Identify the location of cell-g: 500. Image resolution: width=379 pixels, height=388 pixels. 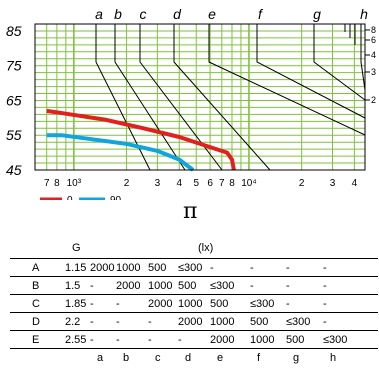
(295, 340).